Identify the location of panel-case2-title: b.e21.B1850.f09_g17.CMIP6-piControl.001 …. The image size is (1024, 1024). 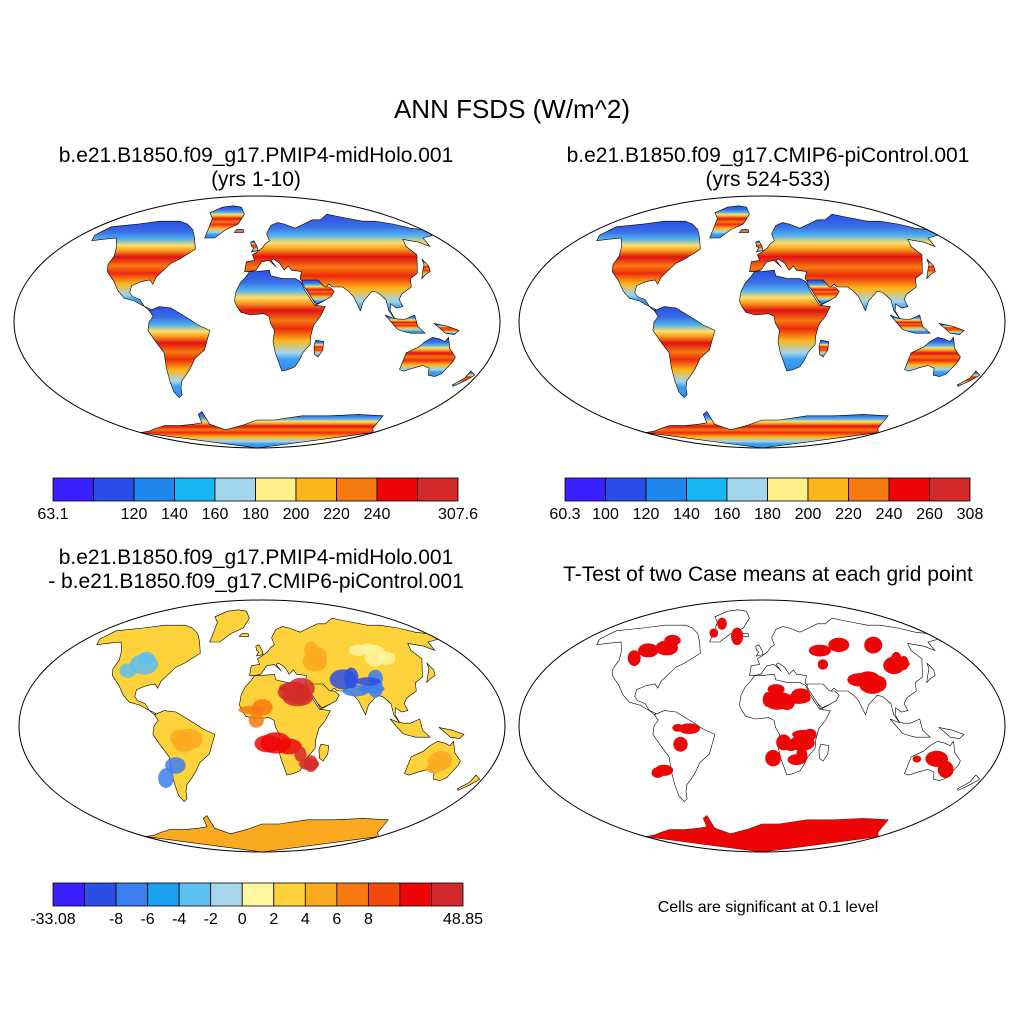
(768, 168).